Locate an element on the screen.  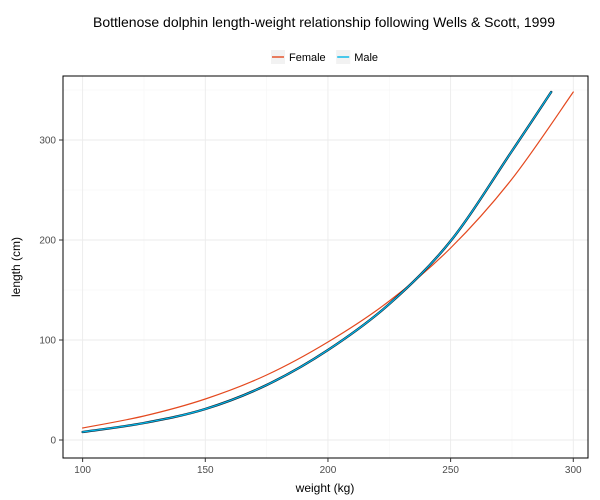
y-tick-label: 0 is located at coordinates (53, 441).